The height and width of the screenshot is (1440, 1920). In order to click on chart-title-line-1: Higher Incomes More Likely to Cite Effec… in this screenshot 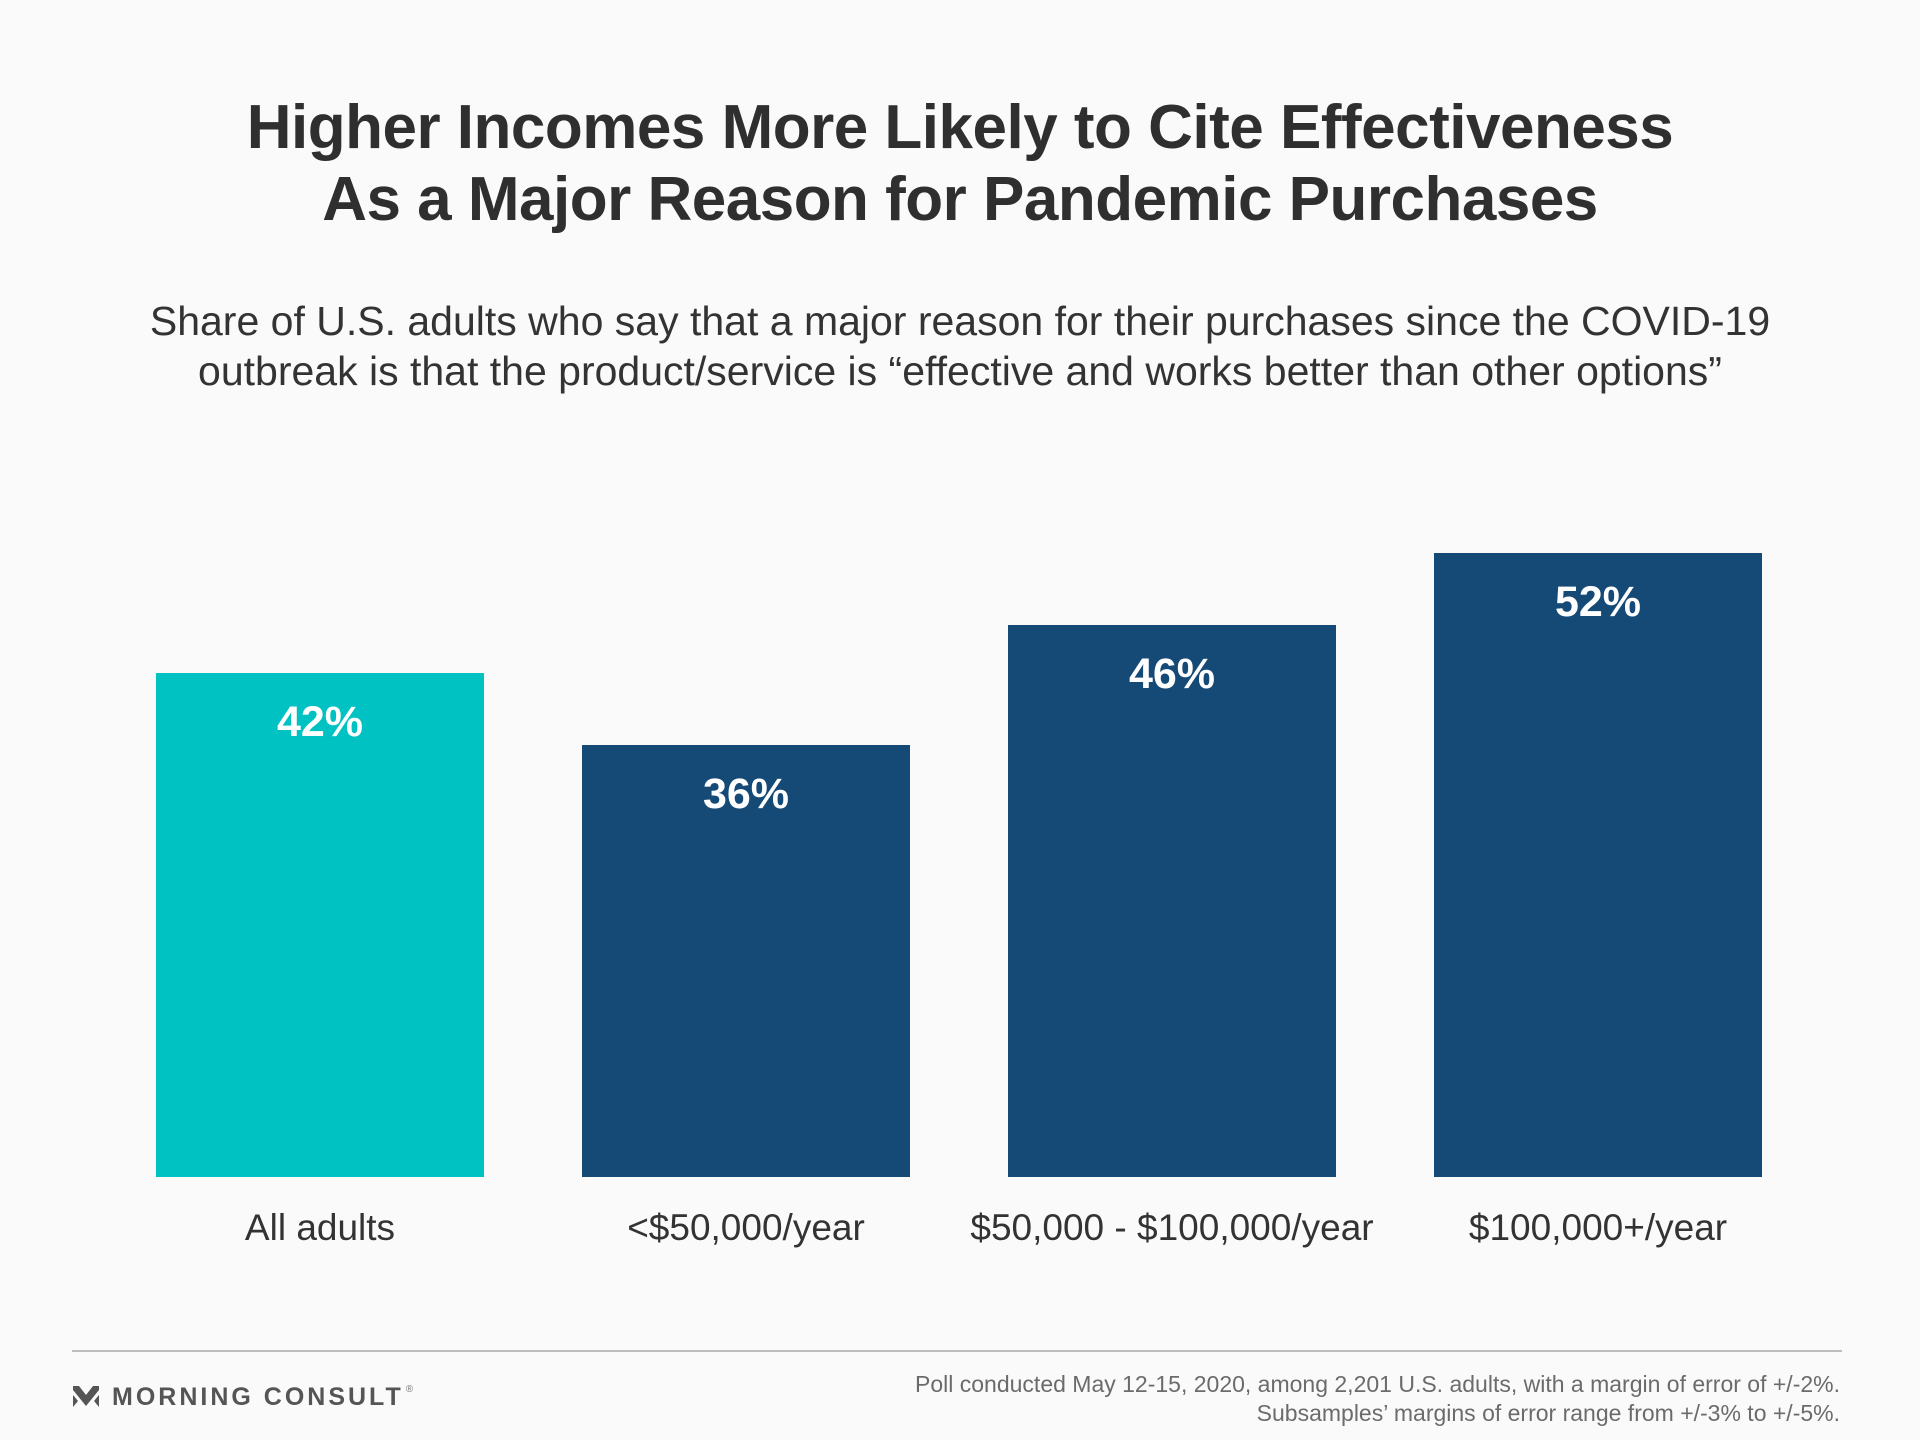, I will do `click(960, 127)`.